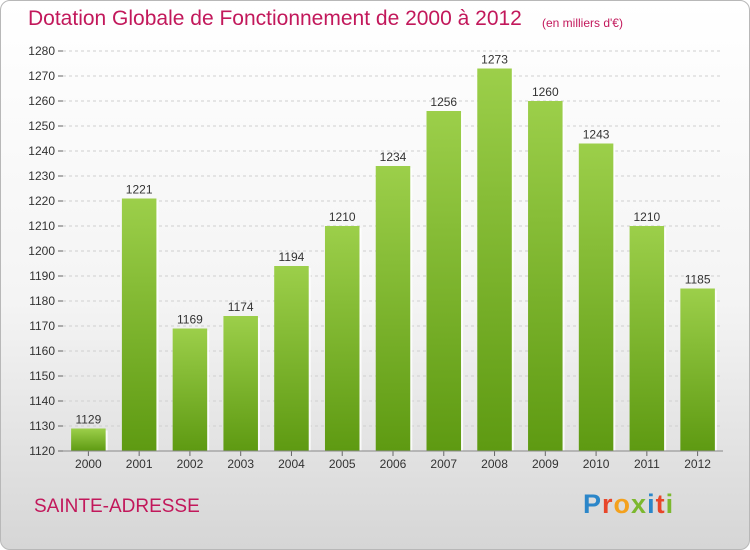 This screenshot has height=550, width=750. I want to click on proxiti-logo: Proxiti, so click(628, 504).